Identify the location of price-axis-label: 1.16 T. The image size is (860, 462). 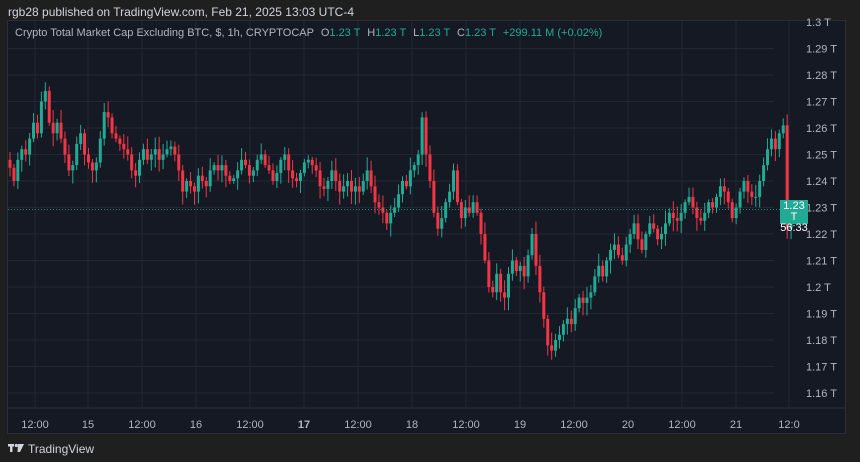
(821, 394).